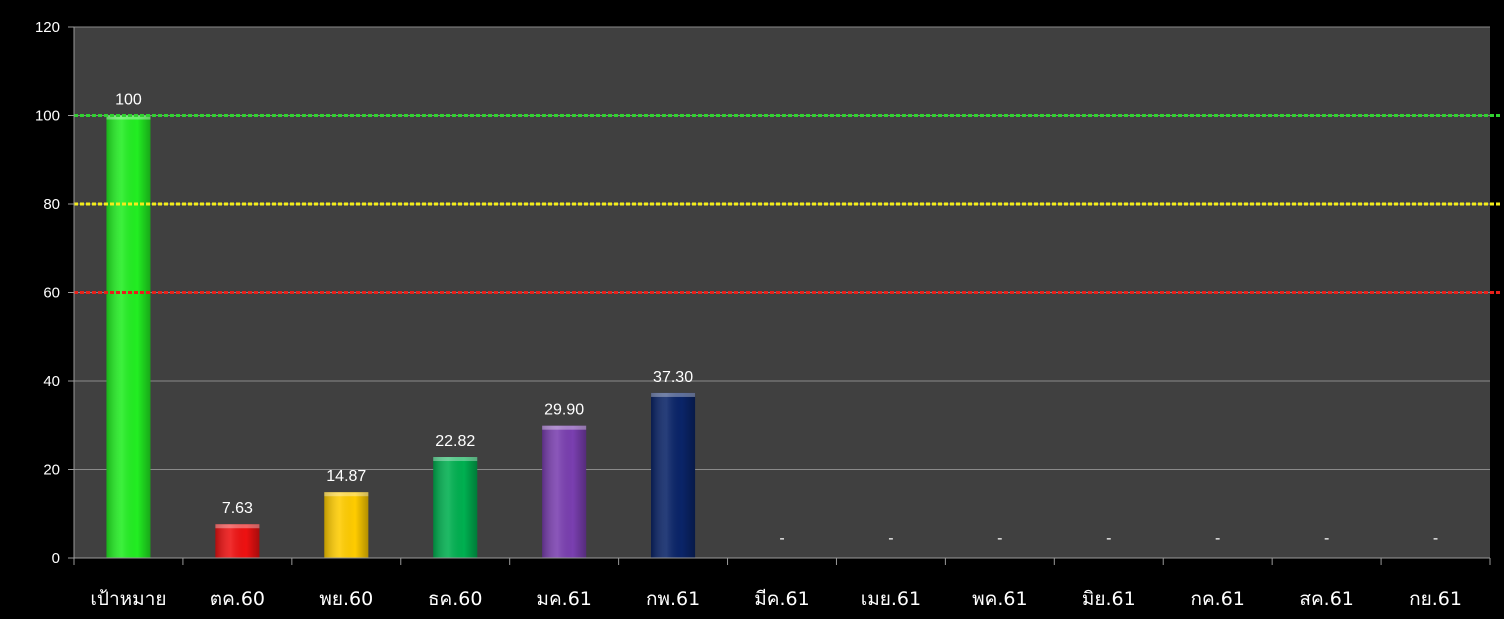 The image size is (1504, 619). I want to click on data-label: 37.30, so click(673, 377).